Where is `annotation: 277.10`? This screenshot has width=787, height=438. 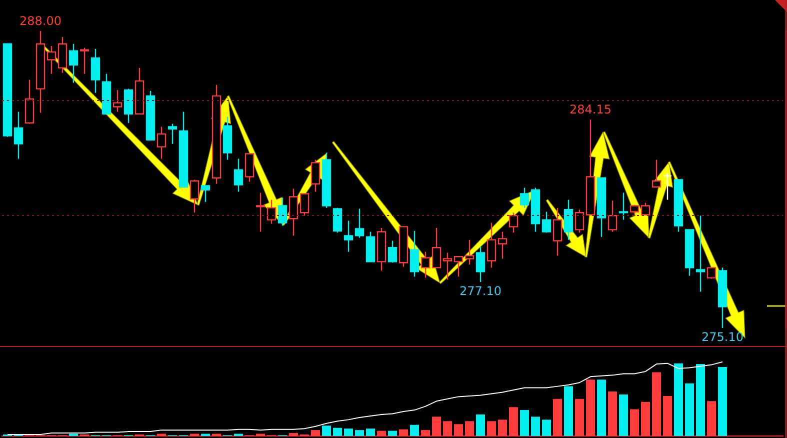 annotation: 277.10 is located at coordinates (481, 291).